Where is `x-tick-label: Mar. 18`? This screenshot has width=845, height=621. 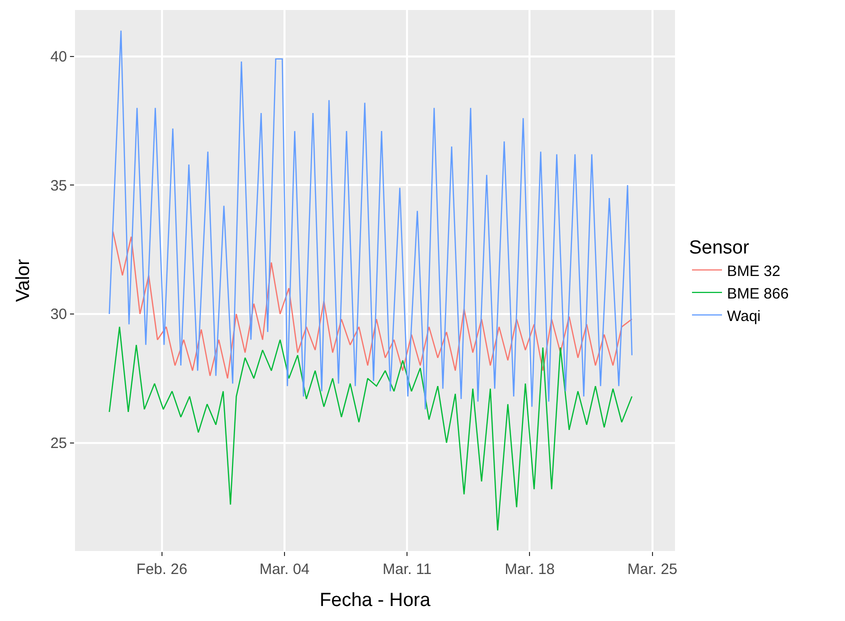 x-tick-label: Mar. 18 is located at coordinates (529, 569).